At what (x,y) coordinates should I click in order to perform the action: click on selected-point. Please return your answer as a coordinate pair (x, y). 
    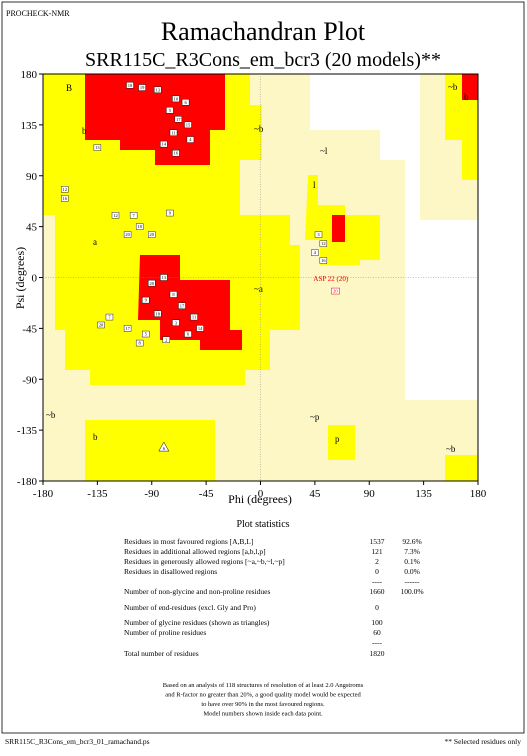
    Looking at the image, I should click on (335, 291).